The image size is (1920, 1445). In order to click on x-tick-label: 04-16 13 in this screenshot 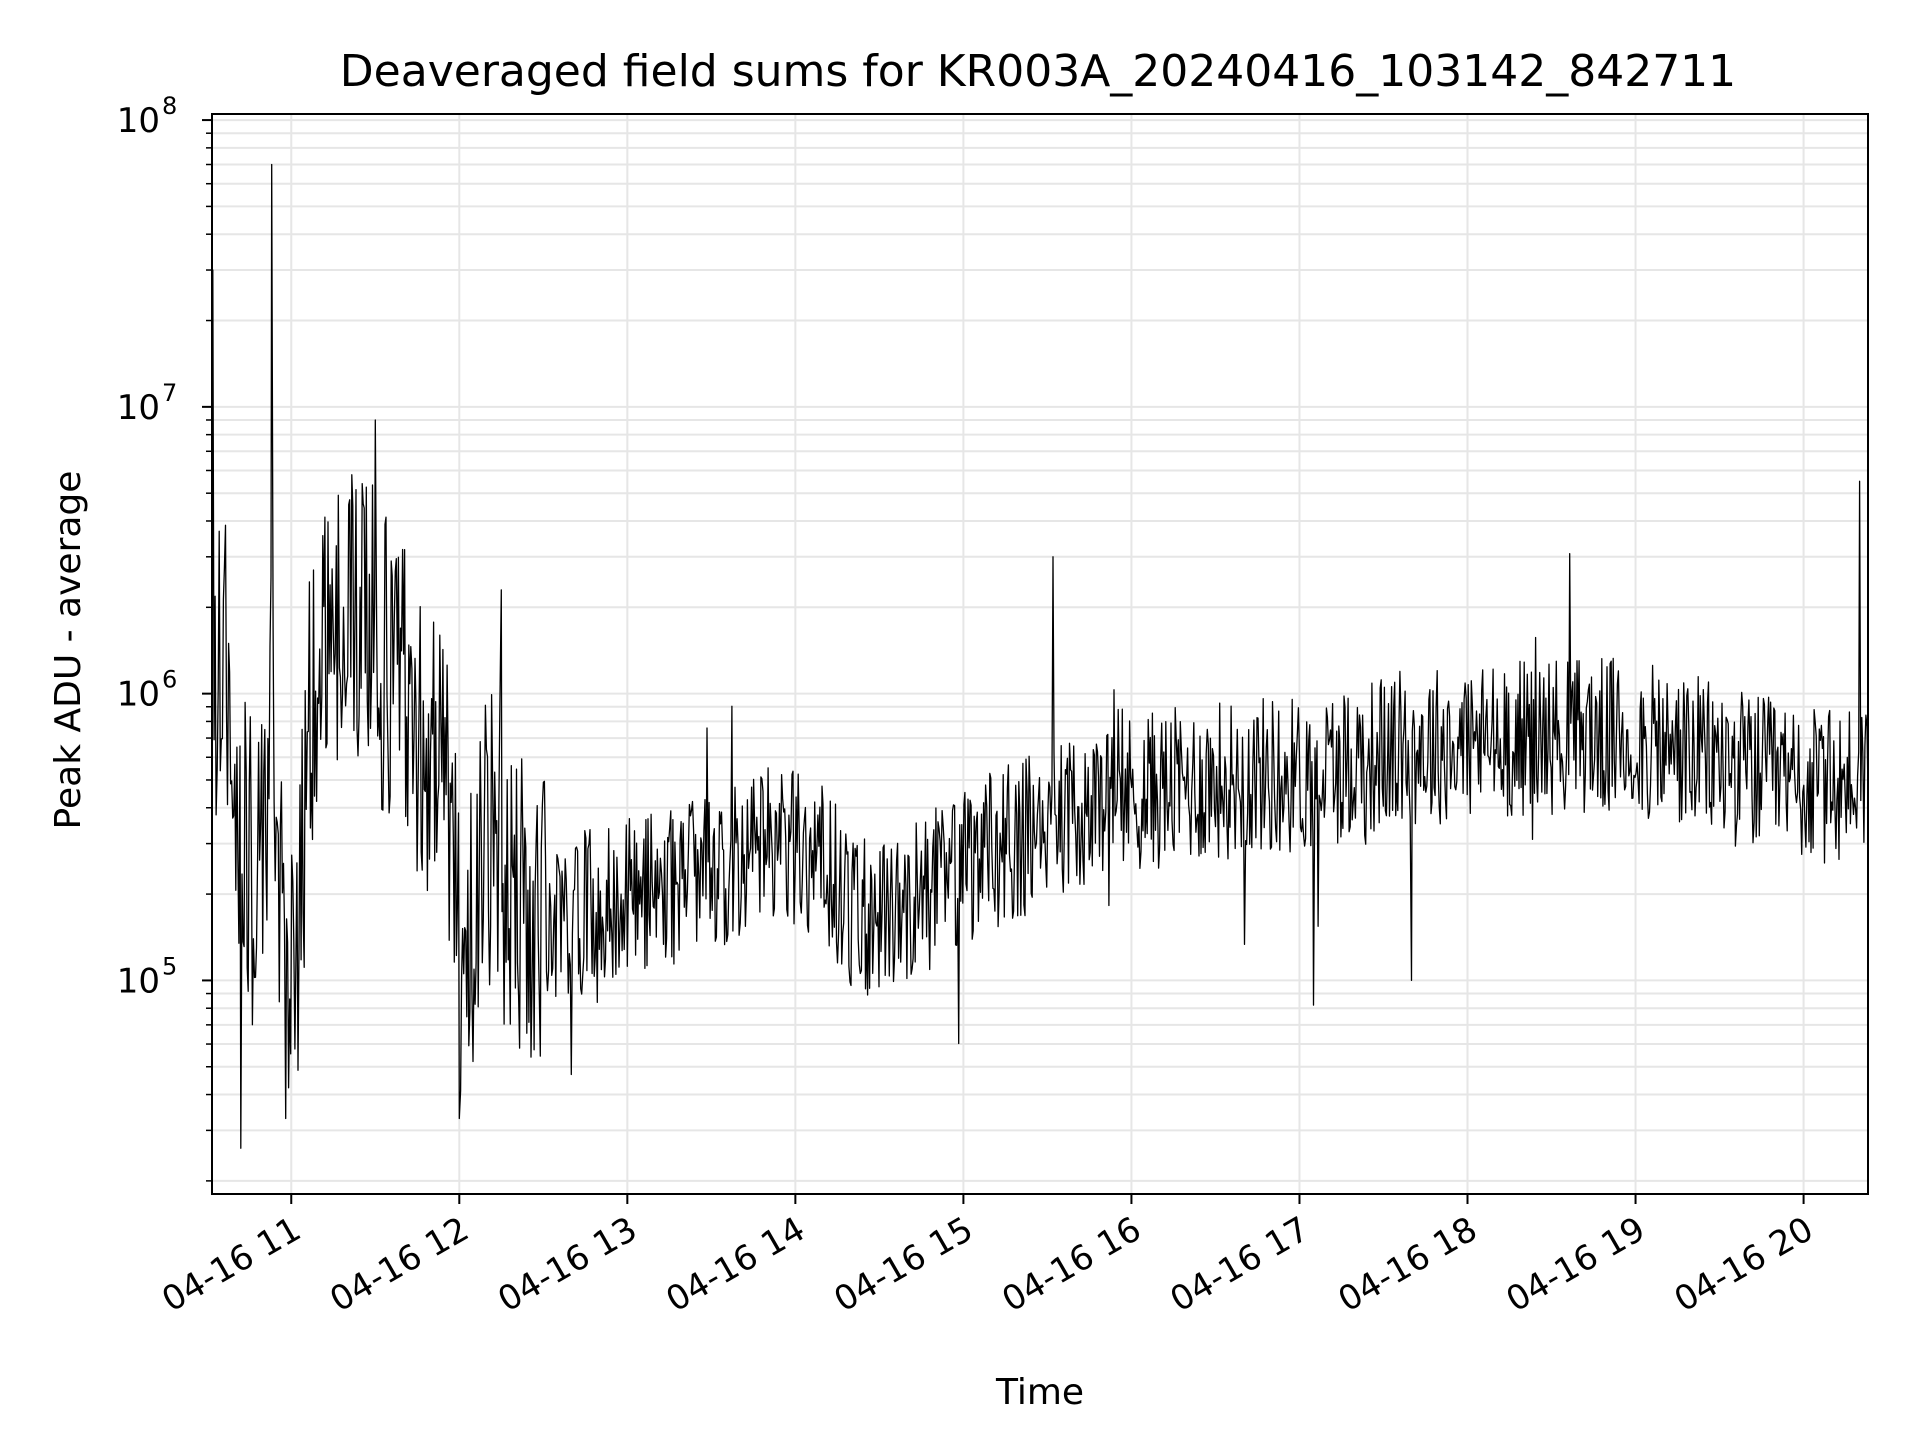, I will do `click(567, 1264)`.